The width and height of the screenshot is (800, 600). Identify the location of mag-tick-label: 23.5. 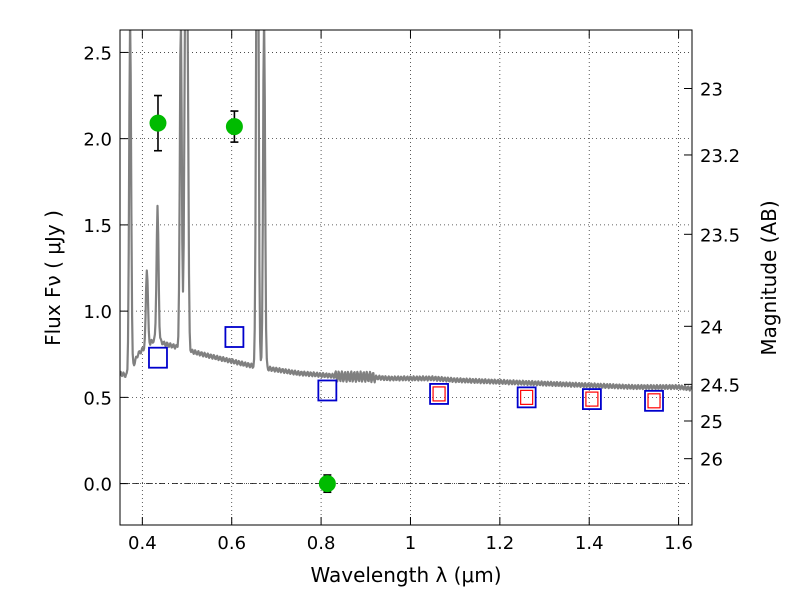
(720, 235).